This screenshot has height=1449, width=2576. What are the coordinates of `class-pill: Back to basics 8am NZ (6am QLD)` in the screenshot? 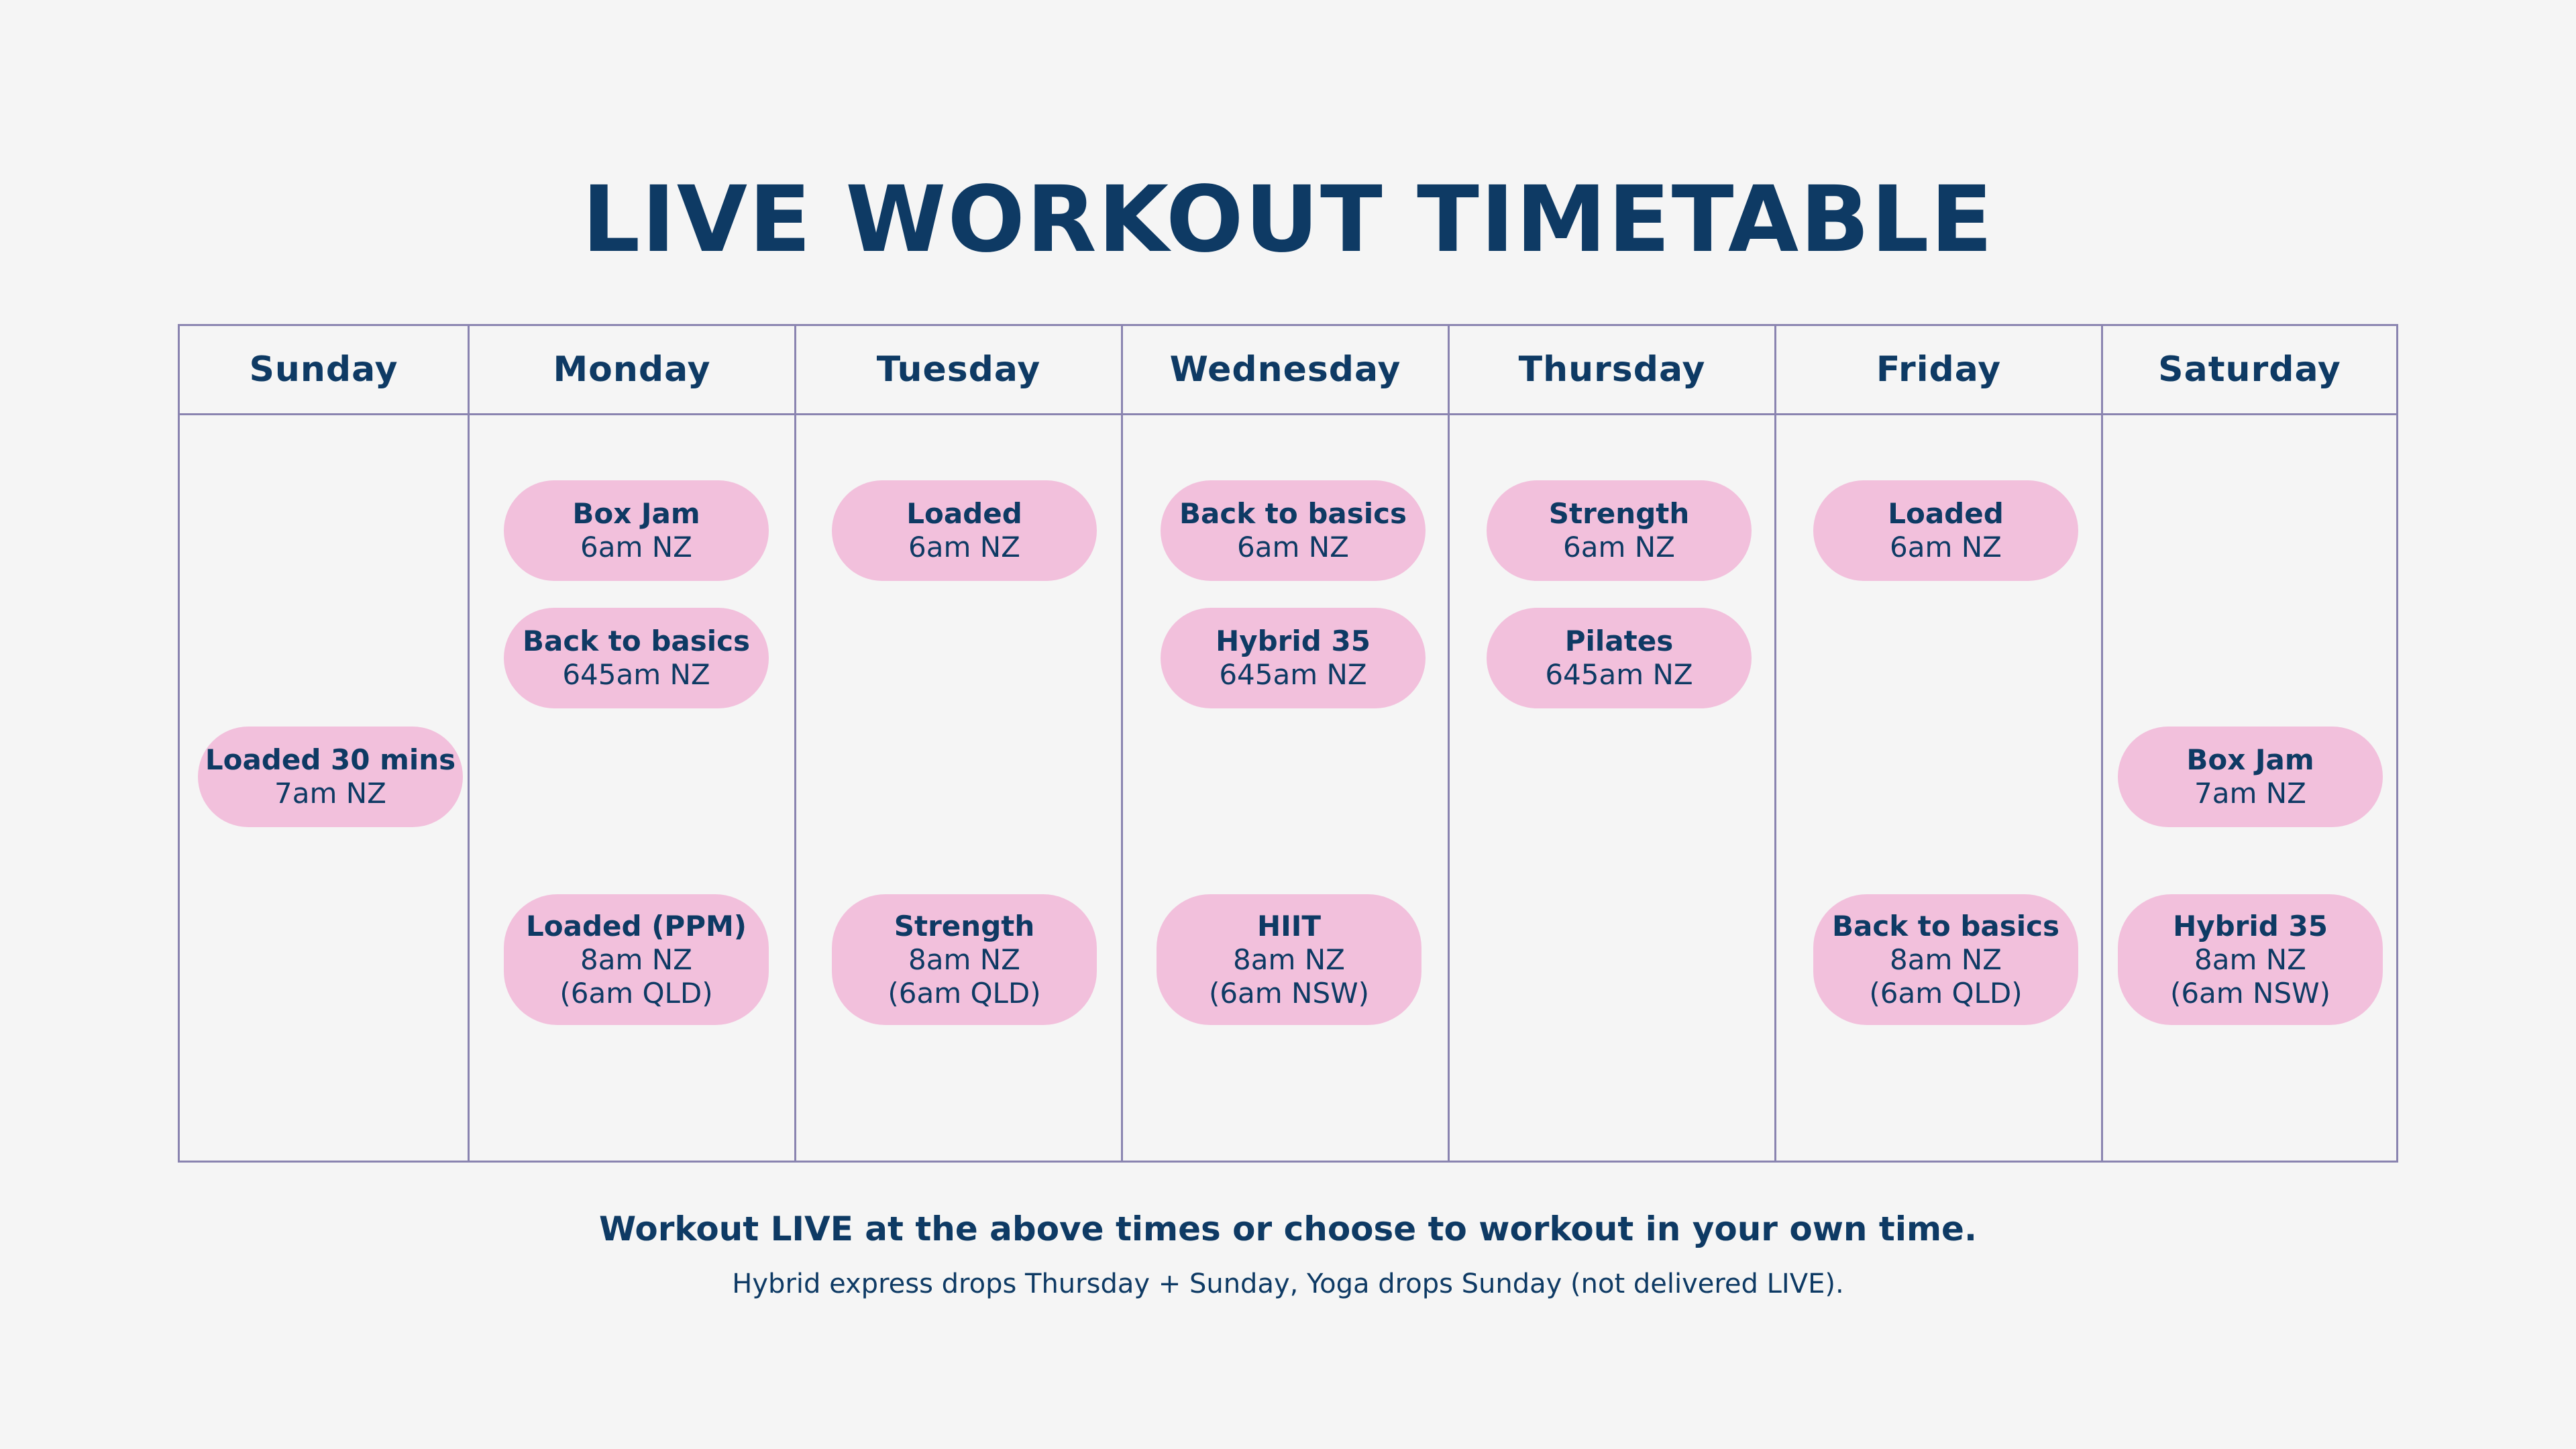 It's located at (1945, 959).